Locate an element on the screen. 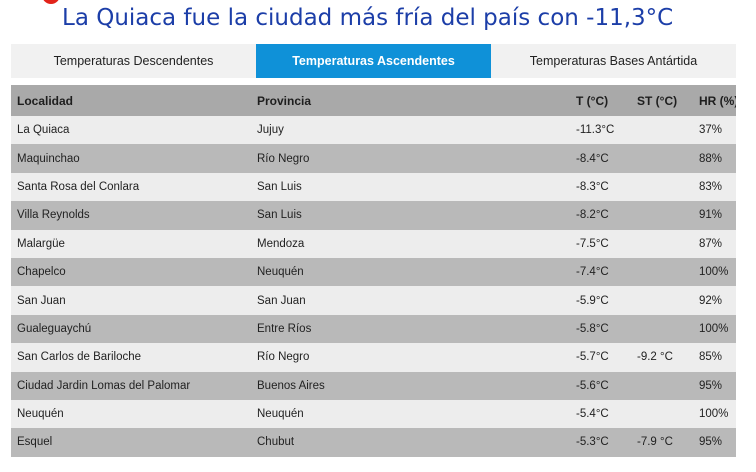 The height and width of the screenshot is (472, 756). cell-temperature: -5.4°C is located at coordinates (600, 414).